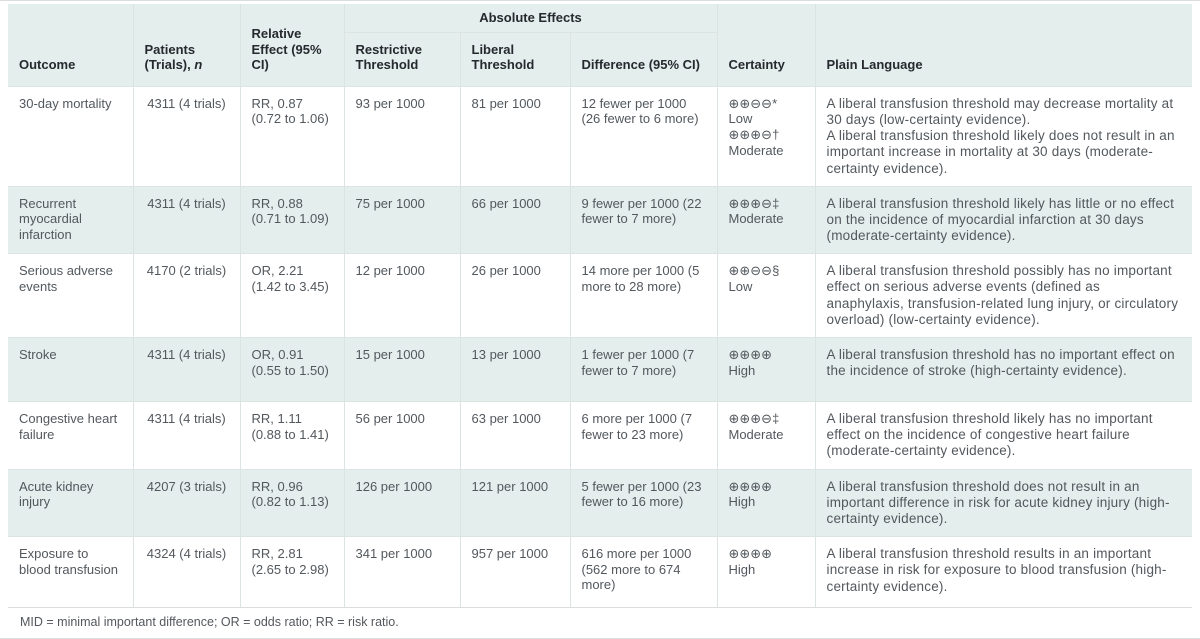 This screenshot has width=1200, height=639. What do you see at coordinates (643, 435) in the screenshot?
I see `cell-difference: 6 more per 1000 (7 fewer to 23 more)` at bounding box center [643, 435].